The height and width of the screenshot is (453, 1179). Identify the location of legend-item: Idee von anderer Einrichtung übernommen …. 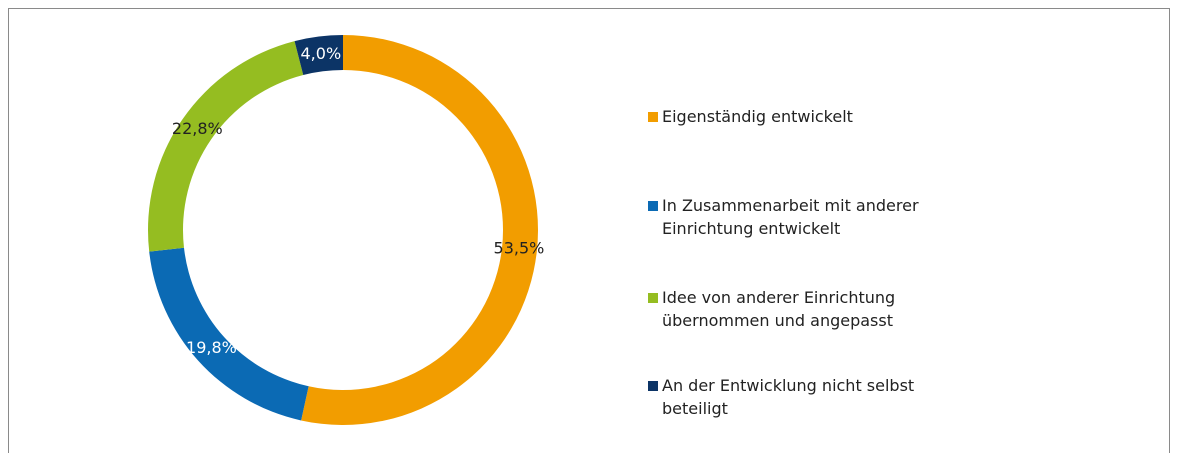
(803, 309).